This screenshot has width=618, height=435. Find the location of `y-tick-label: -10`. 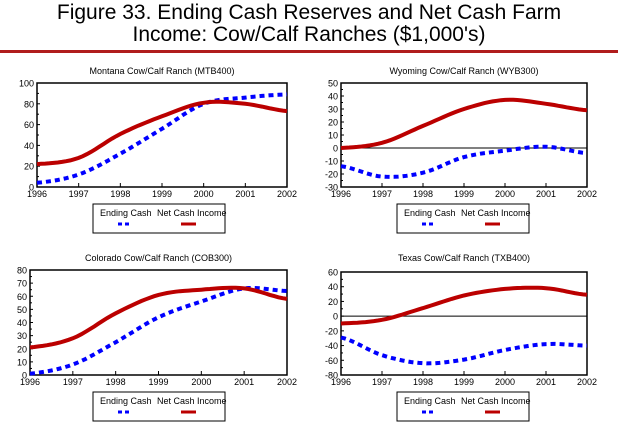

y-tick-label: -10 is located at coordinates (331, 162).